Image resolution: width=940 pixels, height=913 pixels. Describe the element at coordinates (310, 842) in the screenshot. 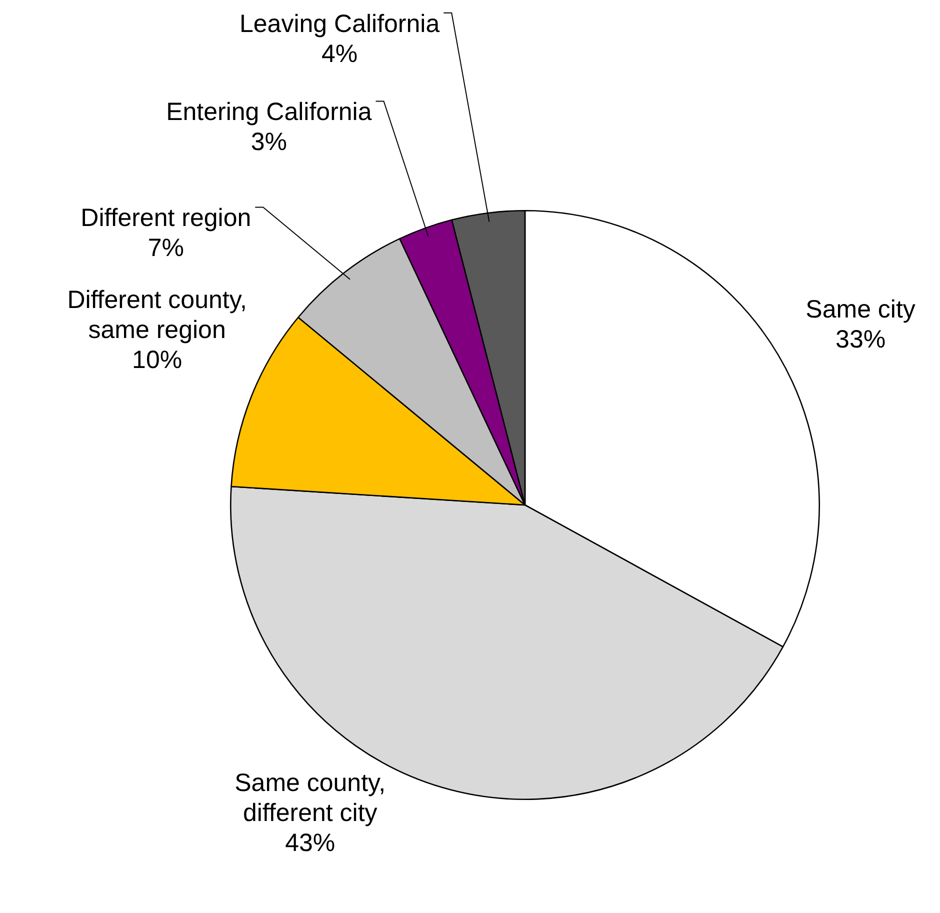

I see `data-label: 43%` at that location.